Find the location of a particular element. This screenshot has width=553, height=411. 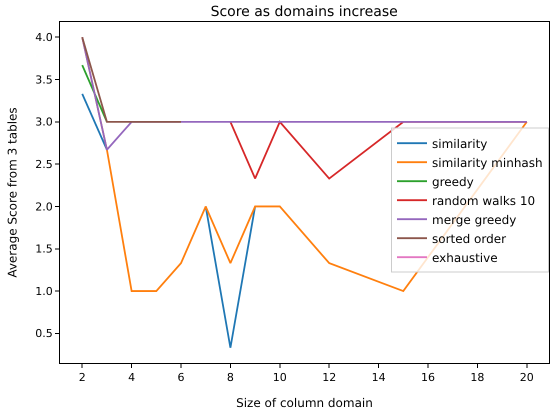

legend-label: exhaustive is located at coordinates (465, 257).